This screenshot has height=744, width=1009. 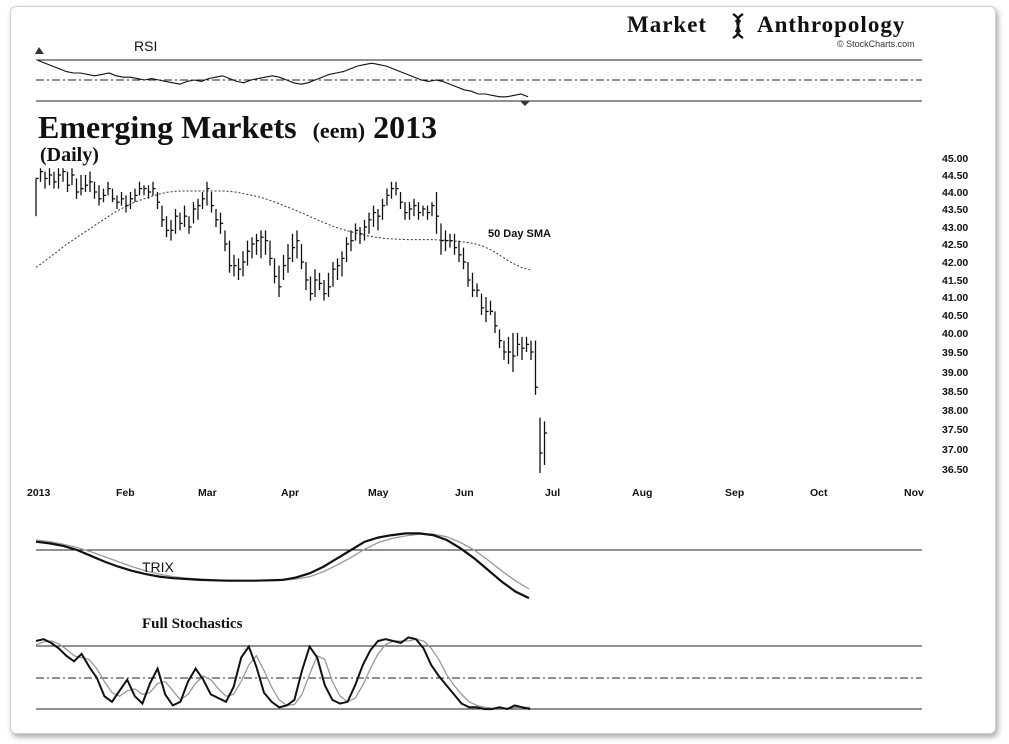 I want to click on y-tick-label: 42.00, so click(x=955, y=263).